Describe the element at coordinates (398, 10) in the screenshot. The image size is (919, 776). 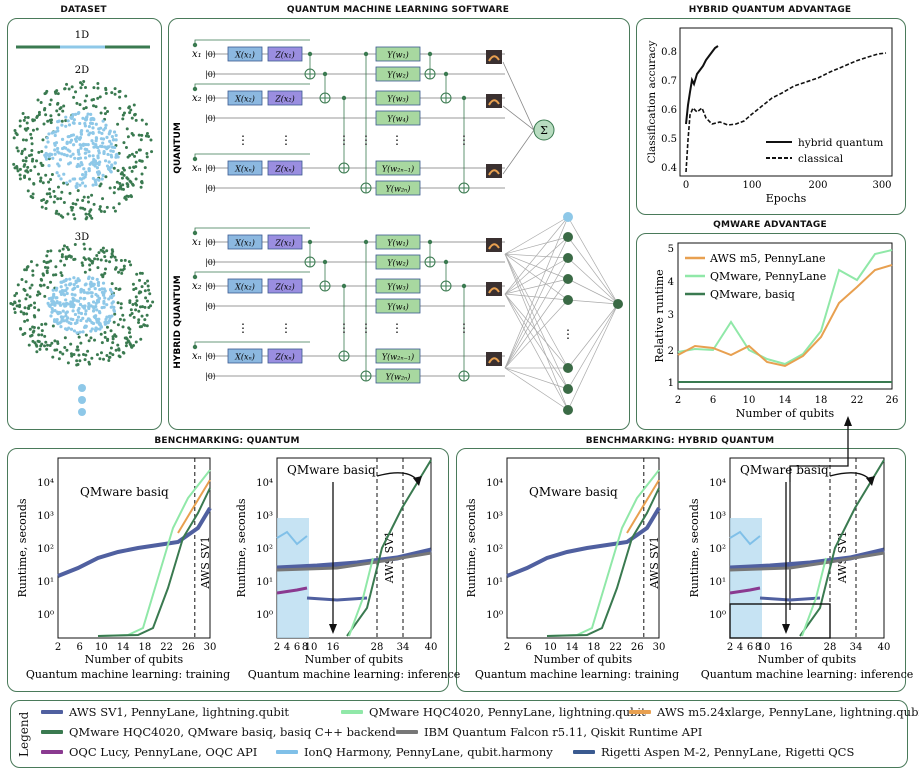
I see `qml-title: QUANTUM MACHINE LEARNING SOFTWARE` at that location.